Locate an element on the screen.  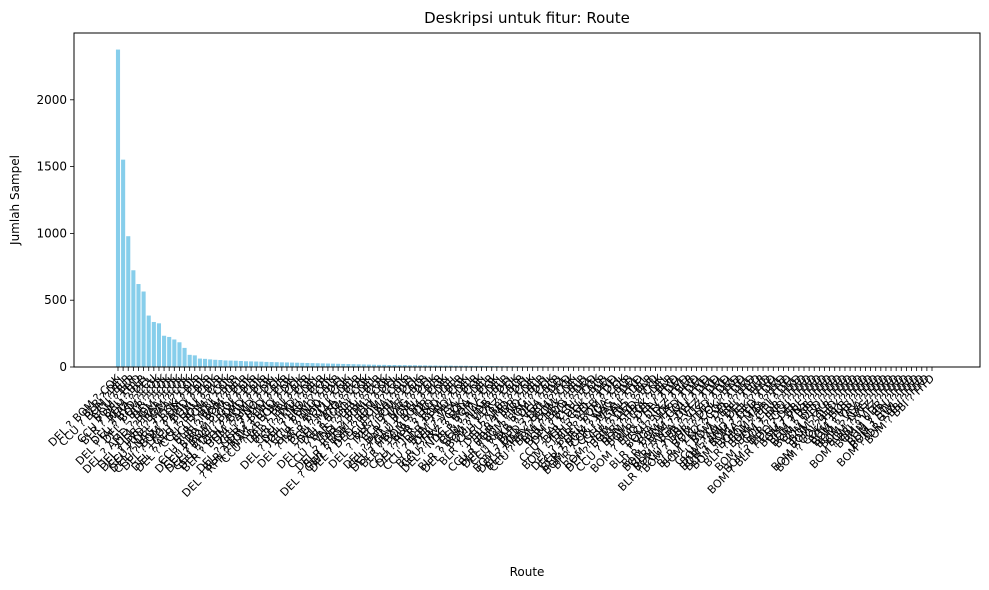
y-tick-label: 500 is located at coordinates (55, 300).